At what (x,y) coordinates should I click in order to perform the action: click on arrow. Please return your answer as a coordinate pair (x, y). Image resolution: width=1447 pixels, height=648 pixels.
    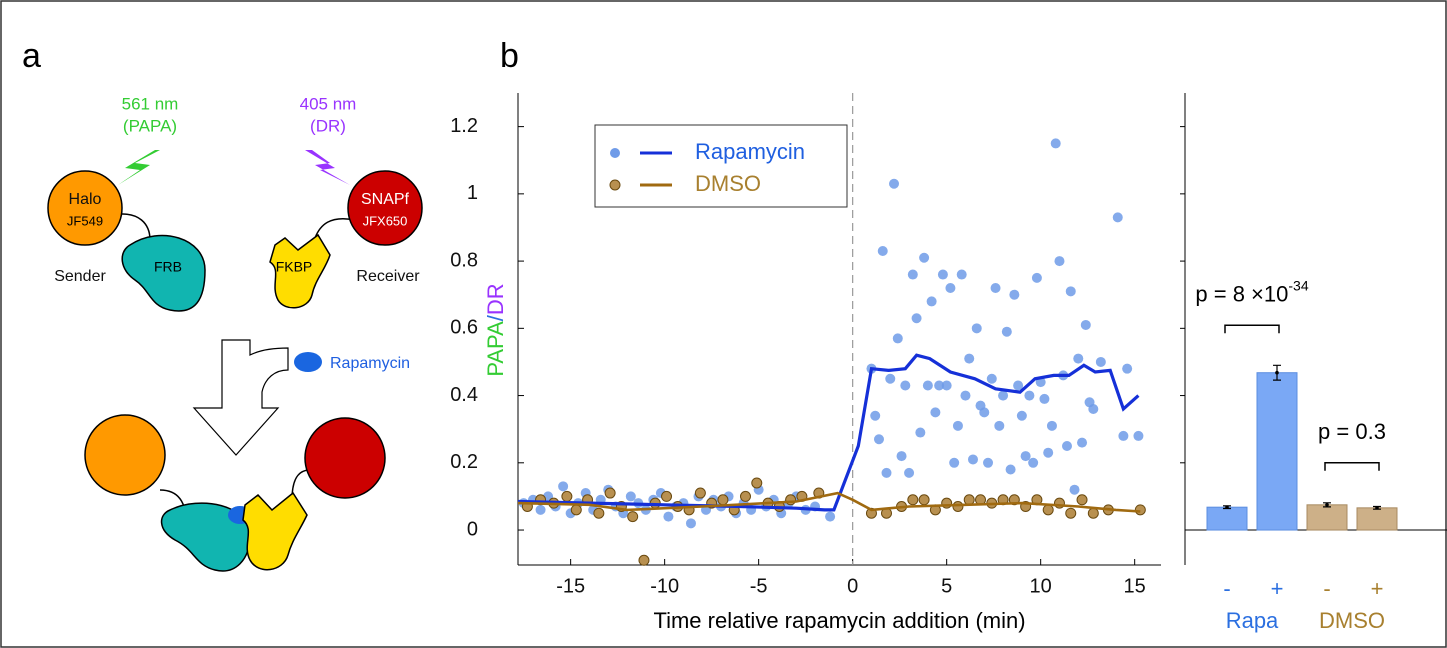
    Looking at the image, I should click on (240, 397).